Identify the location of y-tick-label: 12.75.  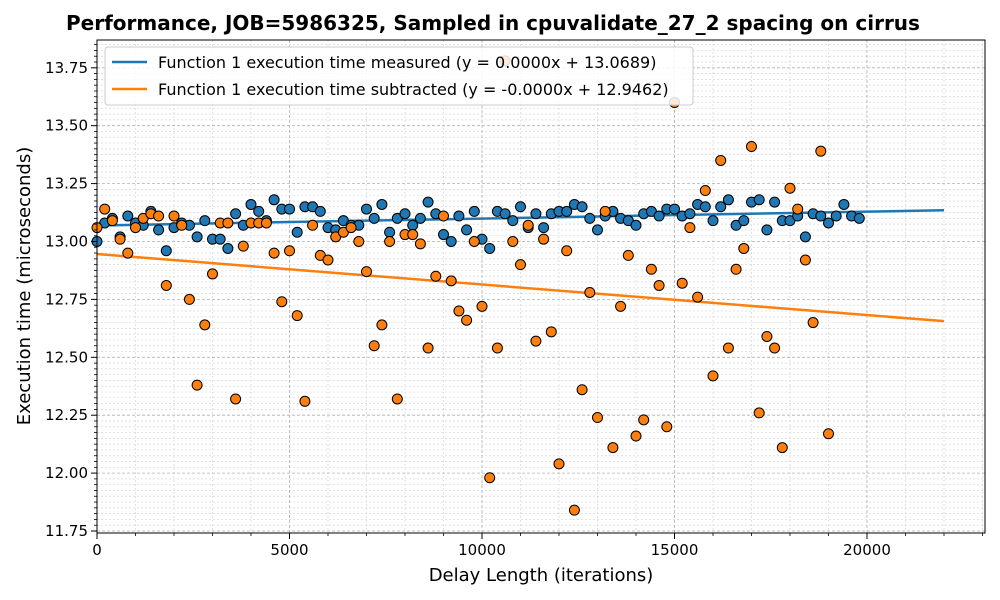
(66, 299).